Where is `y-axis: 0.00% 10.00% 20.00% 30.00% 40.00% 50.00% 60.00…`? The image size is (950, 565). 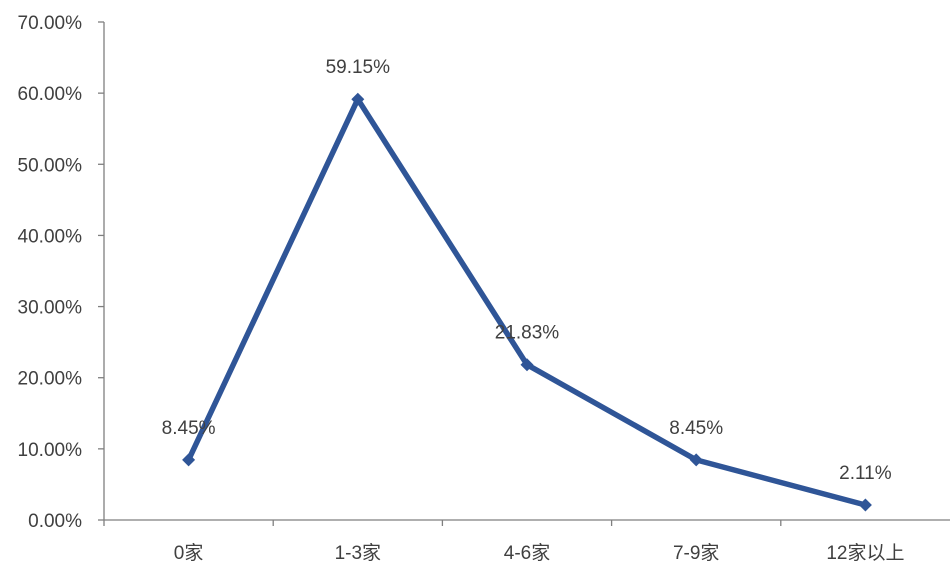
y-axis: 0.00% 10.00% 20.00% 30.00% 40.00% 50.00% 60.00… is located at coordinates (61, 272).